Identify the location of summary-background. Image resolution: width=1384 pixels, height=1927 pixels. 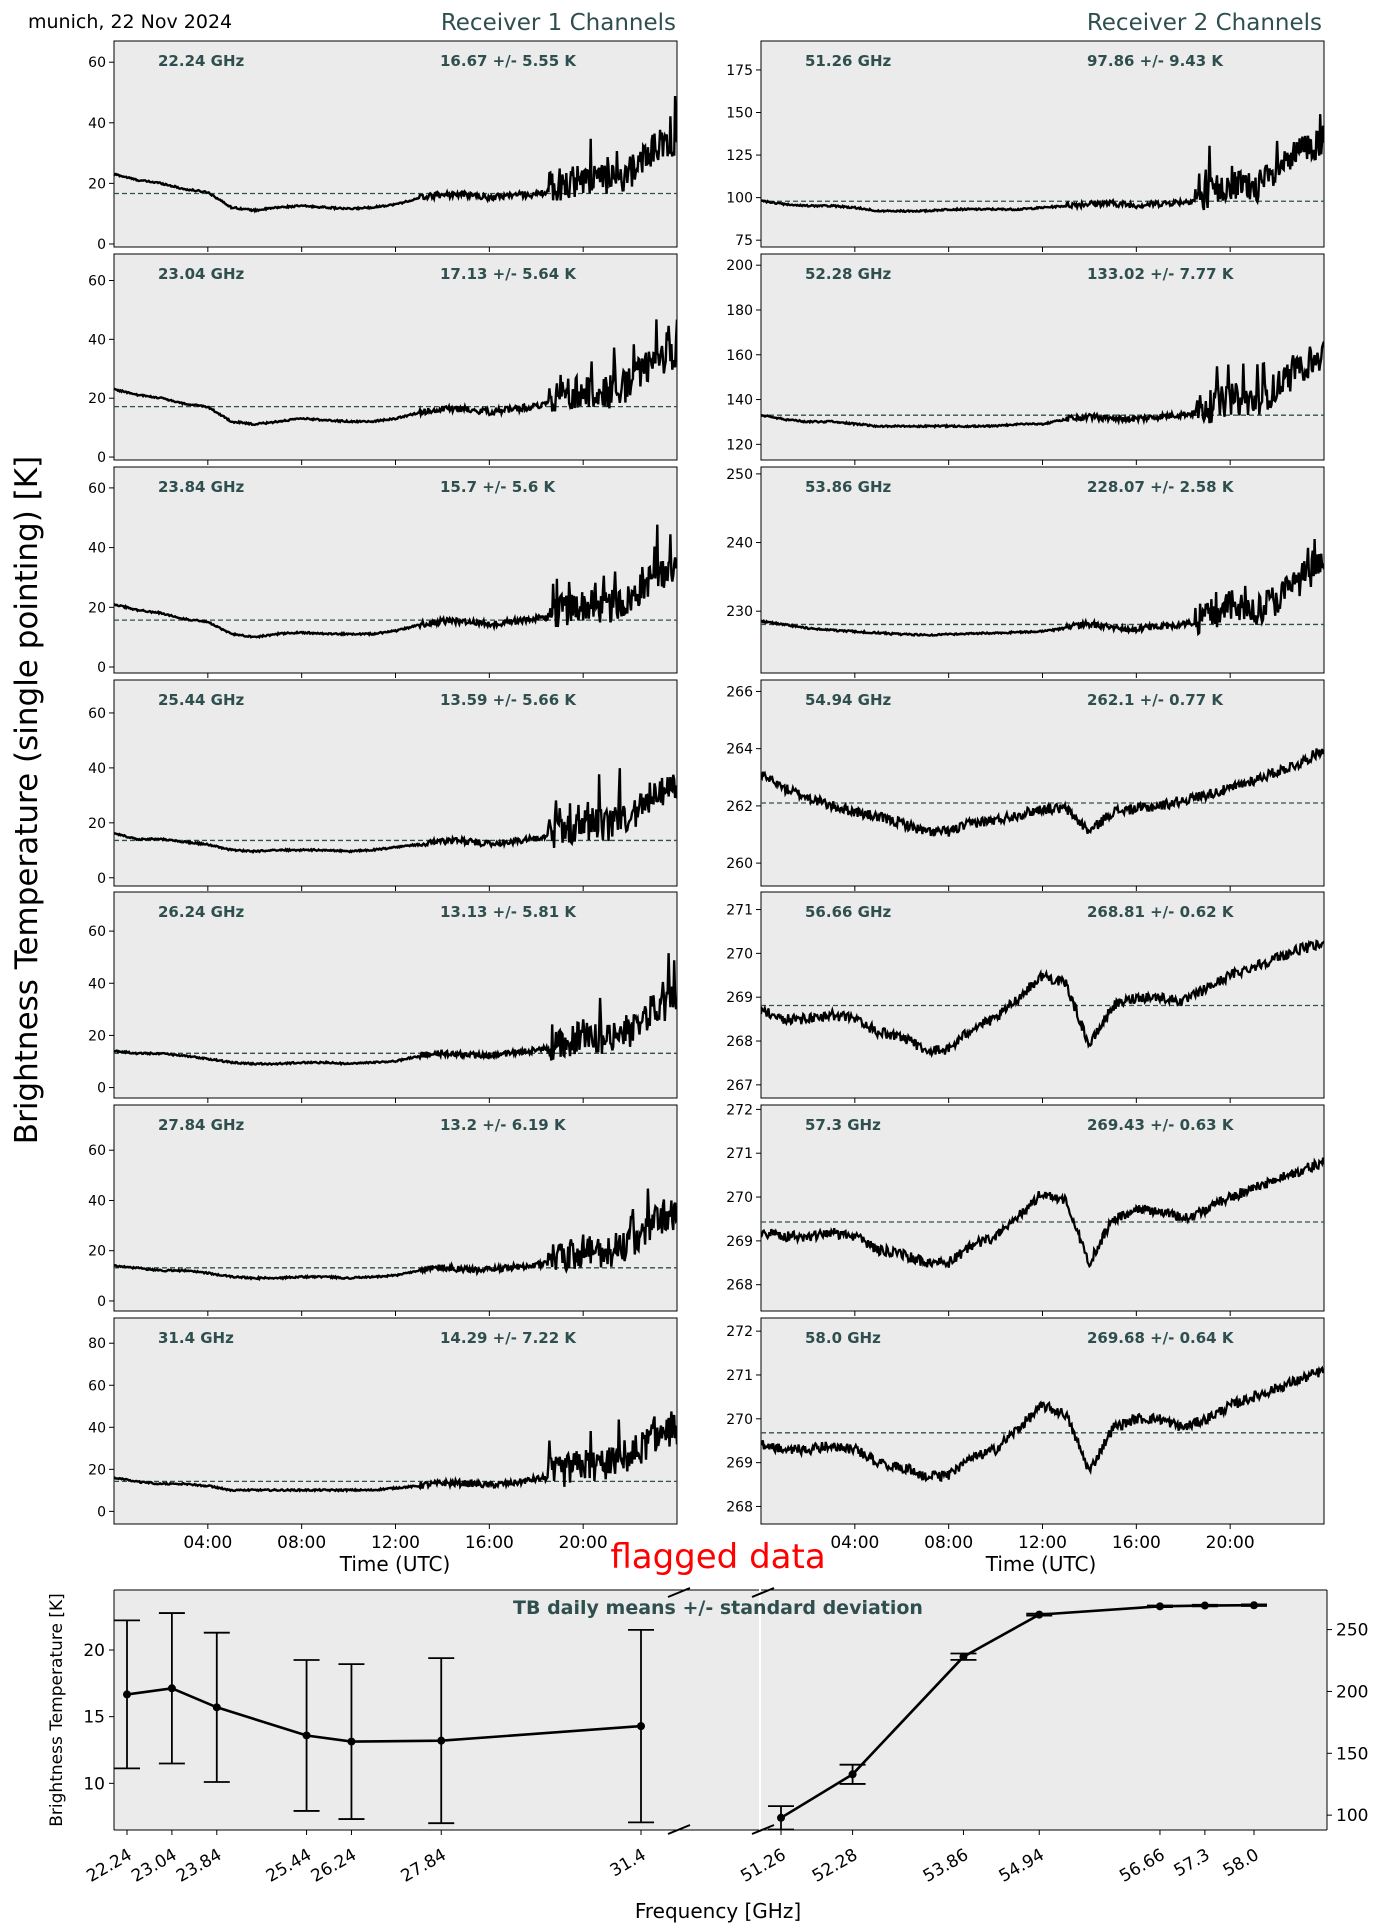
(720, 1710).